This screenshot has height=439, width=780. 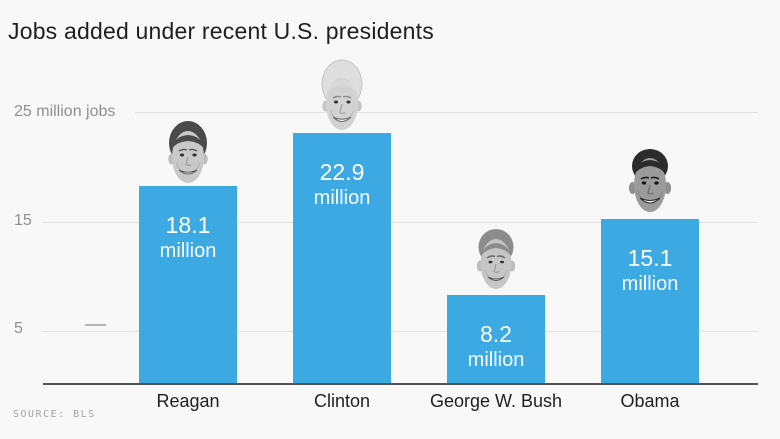 What do you see at coordinates (496, 259) in the screenshot?
I see `george-w-bush-photo` at bounding box center [496, 259].